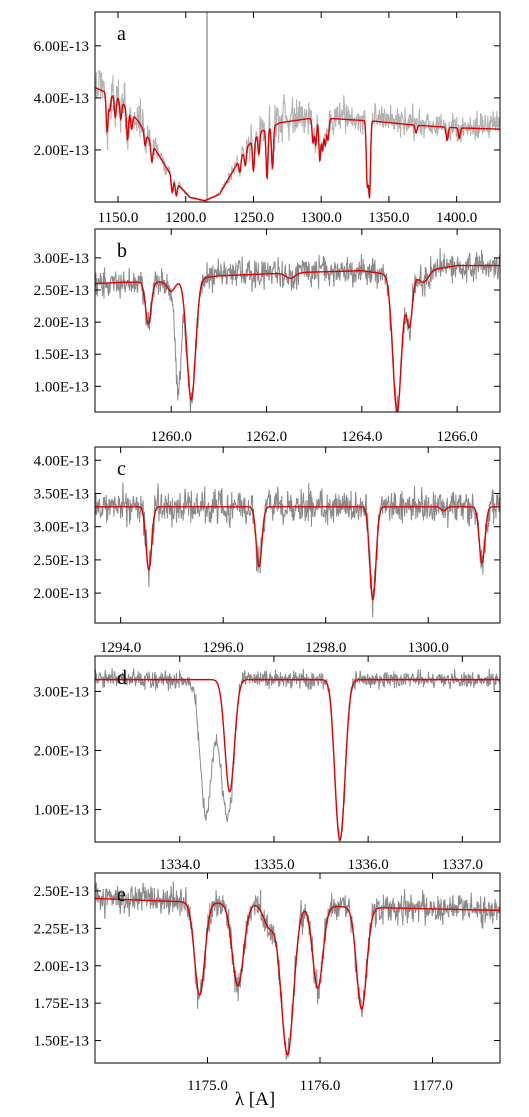 The height and width of the screenshot is (1117, 529). I want to click on panel-label-a: a, so click(121, 34).